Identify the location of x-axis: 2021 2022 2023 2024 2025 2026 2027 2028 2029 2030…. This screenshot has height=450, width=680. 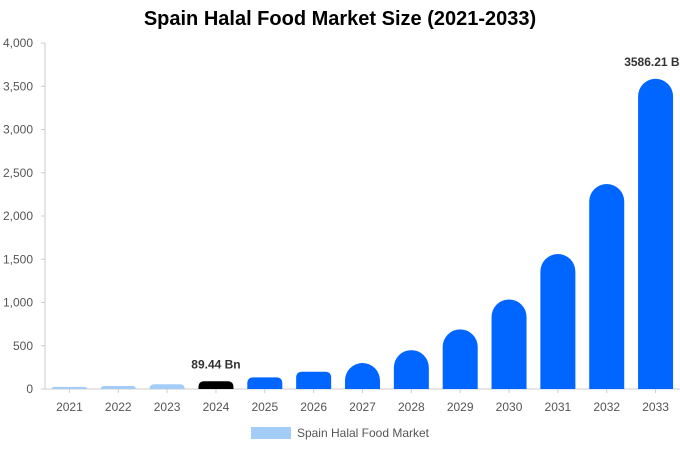
(362, 401).